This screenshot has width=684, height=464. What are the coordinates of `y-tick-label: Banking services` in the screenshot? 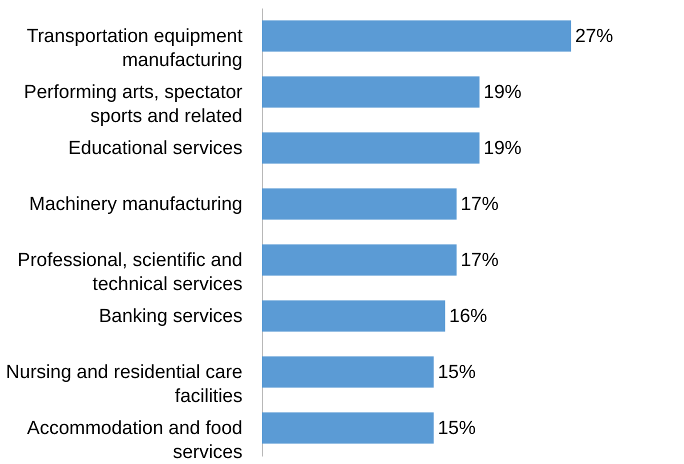 It's located at (170, 316).